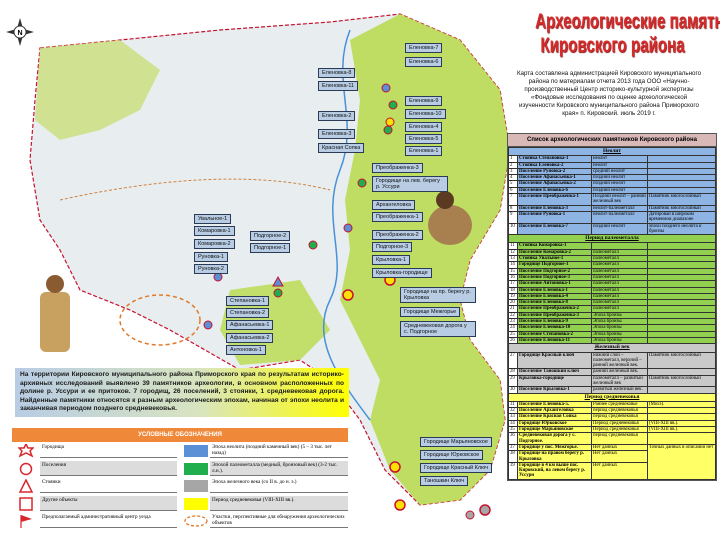 Image resolution: width=720 pixels, height=540 pixels. Describe the element at coordinates (619, 390) in the screenshot. I see `epoch: развитый железный век.` at that location.